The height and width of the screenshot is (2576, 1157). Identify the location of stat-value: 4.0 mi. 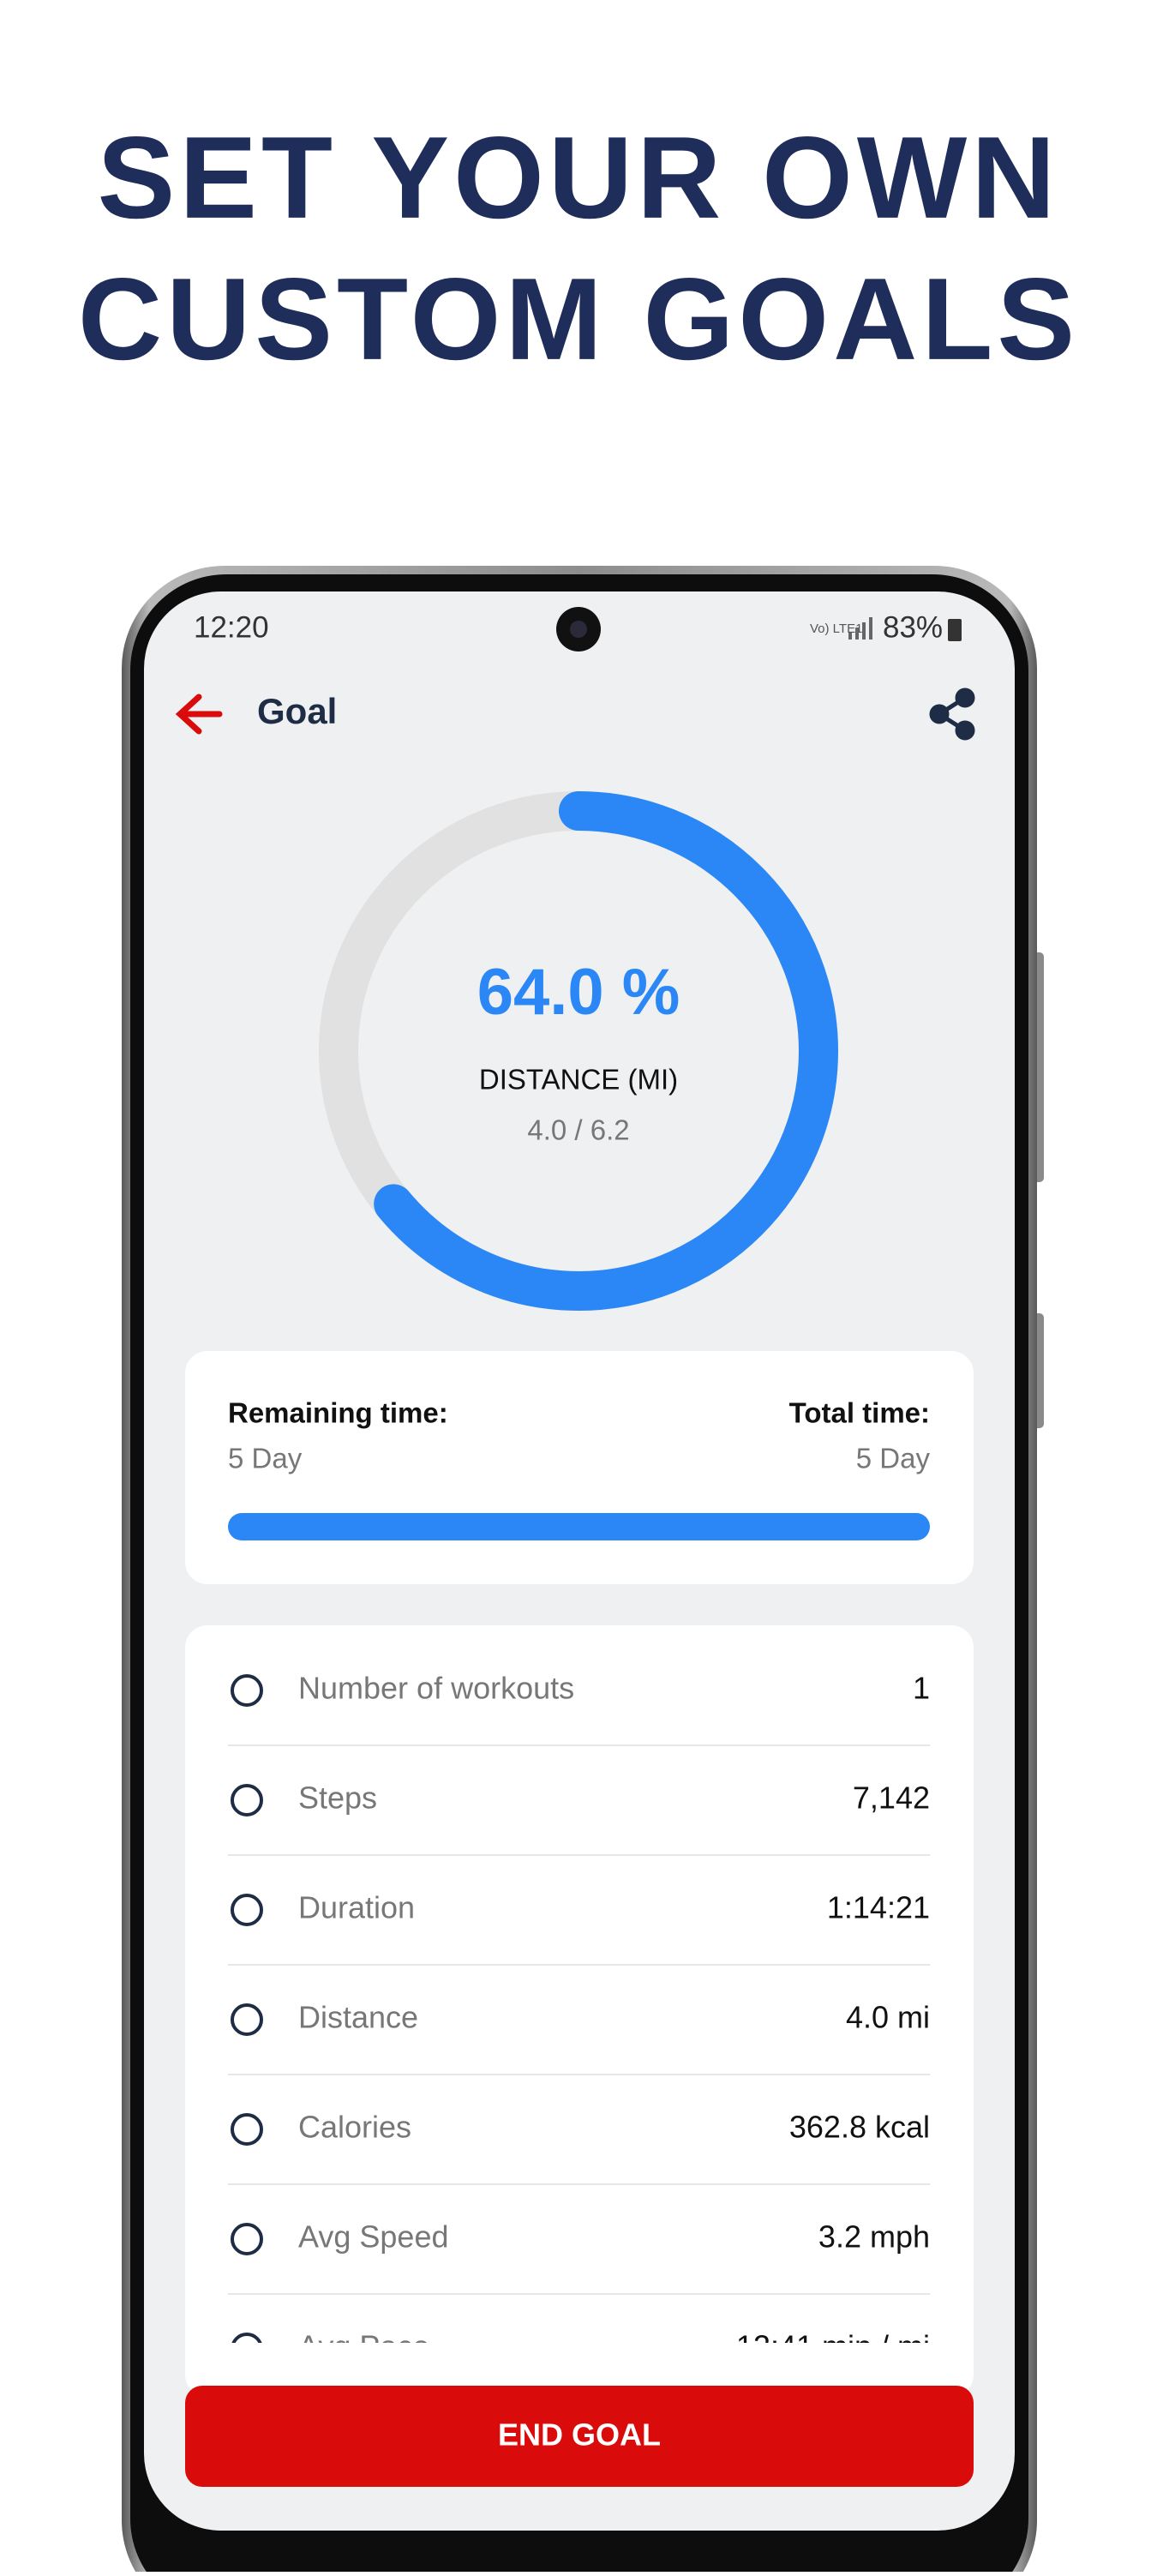
(888, 2017).